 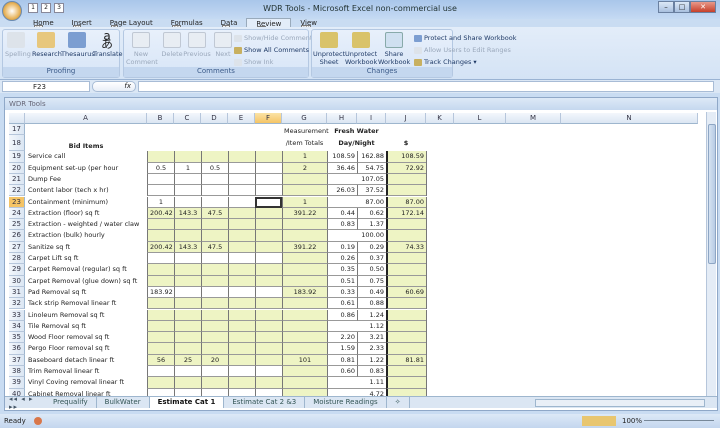 I want to click on cell-G20: 2, so click(x=304, y=168).